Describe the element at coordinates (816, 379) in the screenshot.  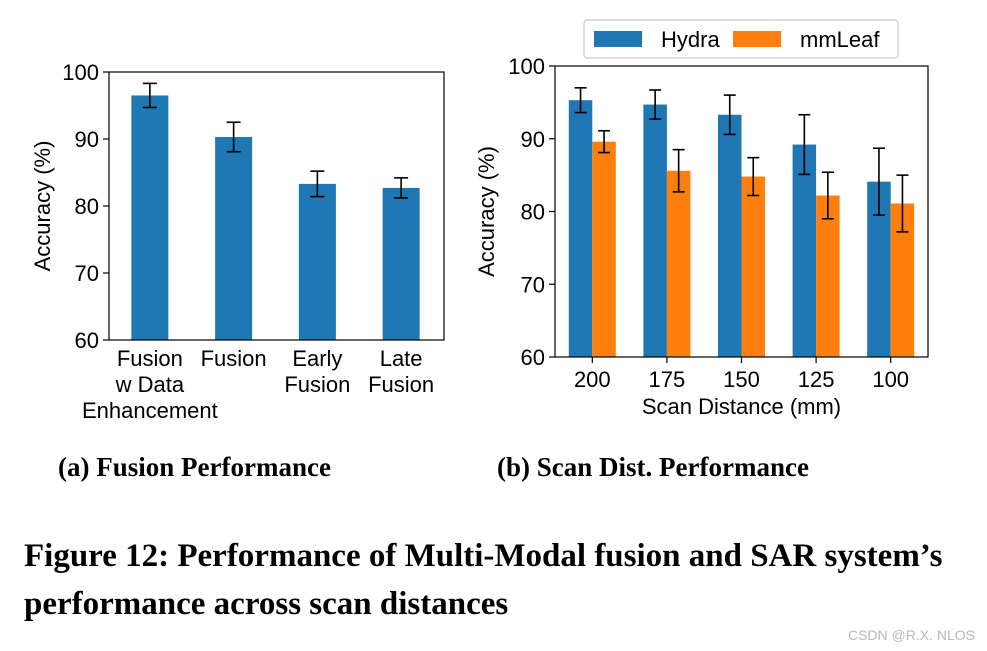
I see `xtick-b-3: 125` at that location.